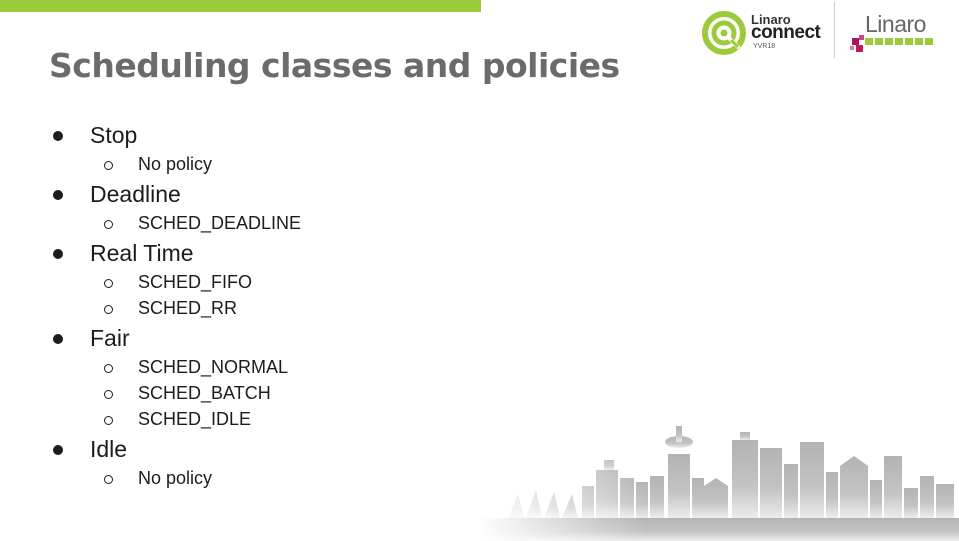 Image resolution: width=959 pixels, height=541 pixels. I want to click on bullet-label: Stop, so click(114, 135).